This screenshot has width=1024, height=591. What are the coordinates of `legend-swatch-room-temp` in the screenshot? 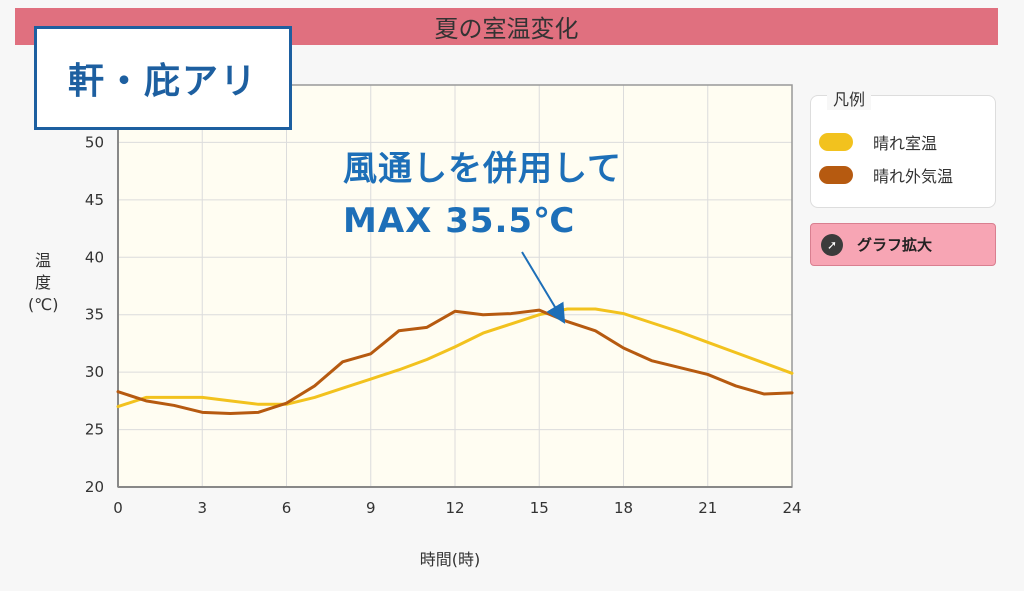 It's located at (836, 142).